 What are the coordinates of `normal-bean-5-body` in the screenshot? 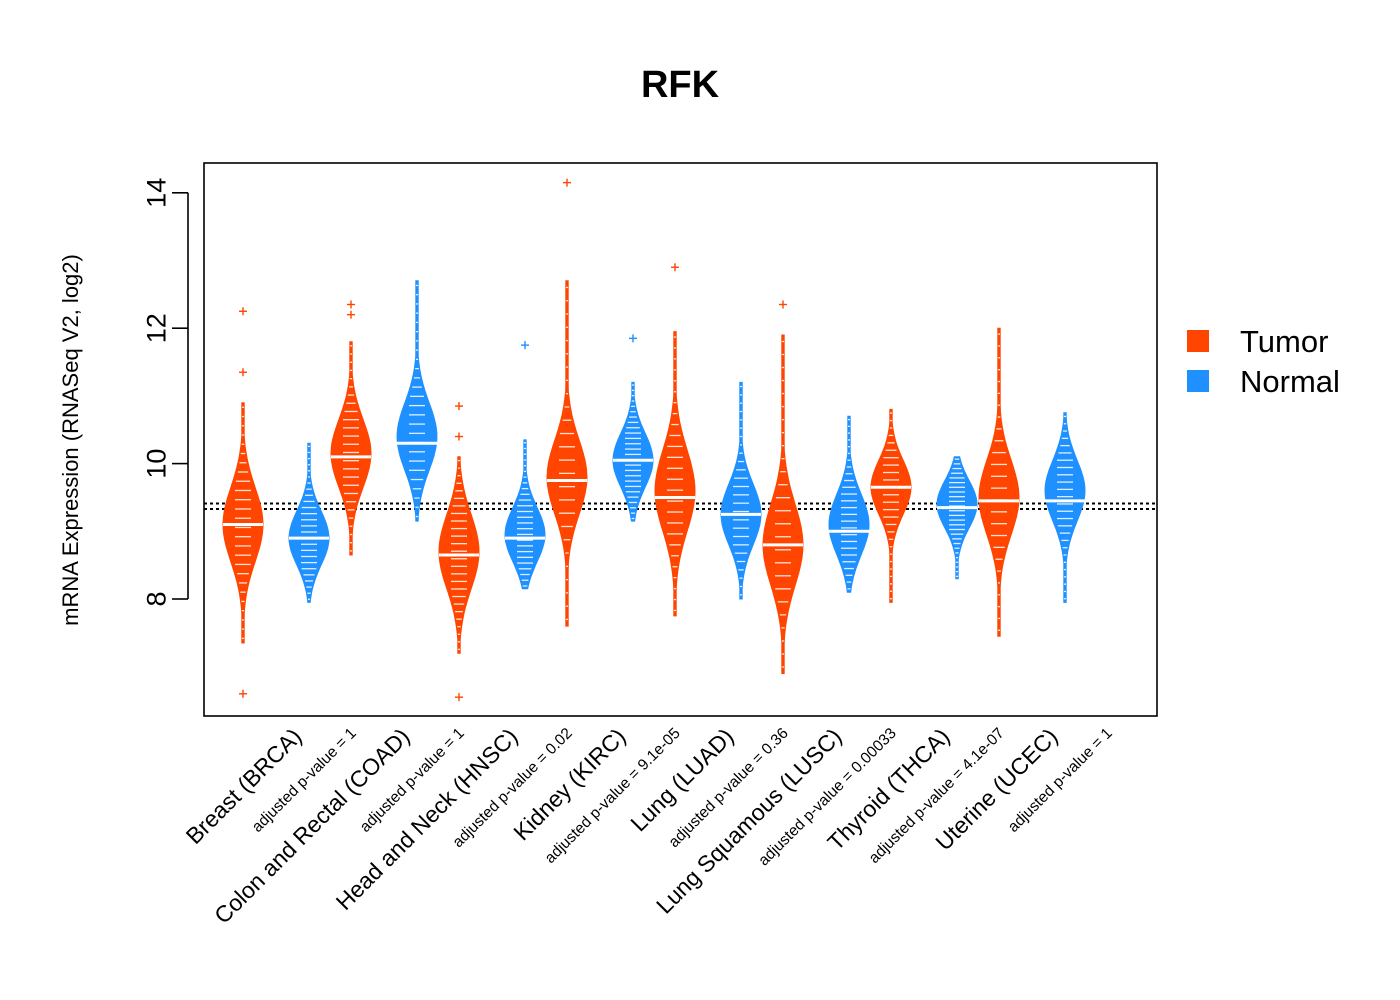 It's located at (741, 490).